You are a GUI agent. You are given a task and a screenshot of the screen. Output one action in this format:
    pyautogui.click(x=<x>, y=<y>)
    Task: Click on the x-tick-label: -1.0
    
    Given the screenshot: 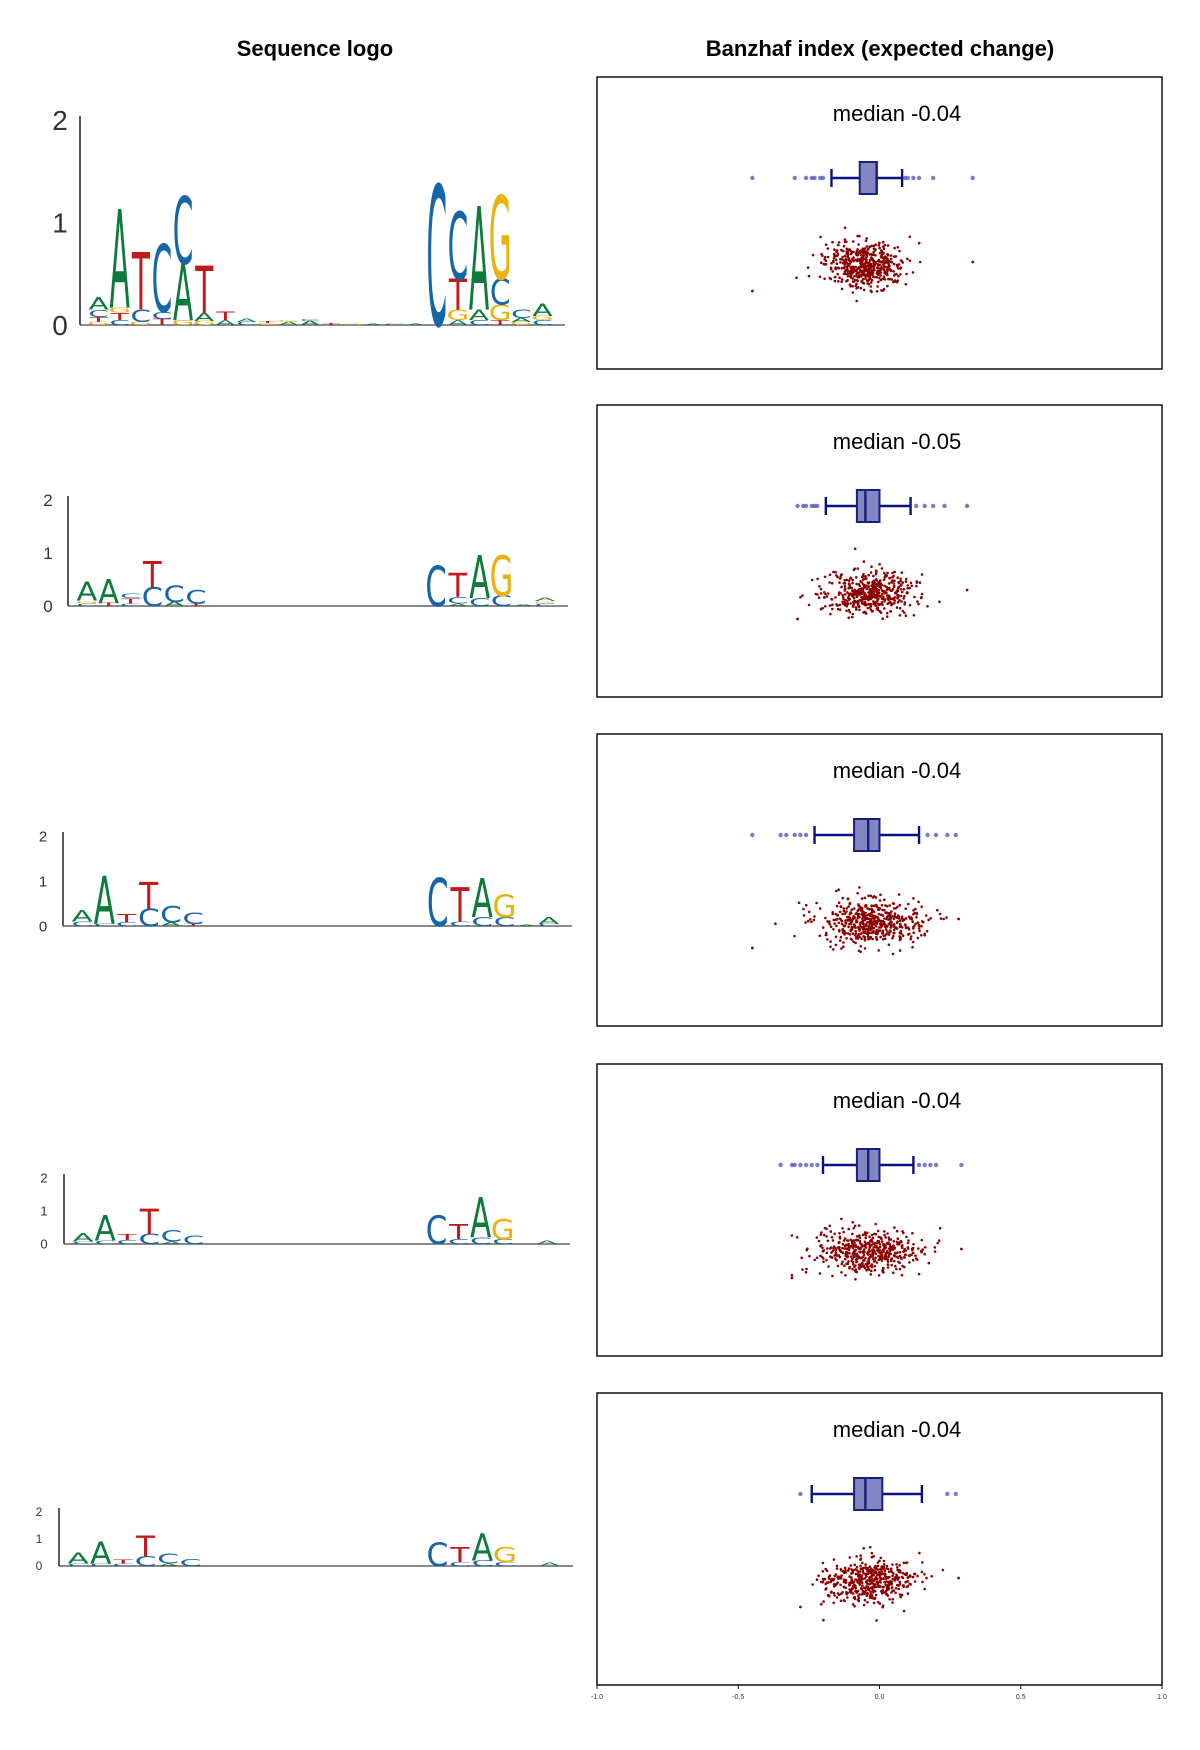 What is the action you would take?
    pyautogui.click(x=597, y=1697)
    